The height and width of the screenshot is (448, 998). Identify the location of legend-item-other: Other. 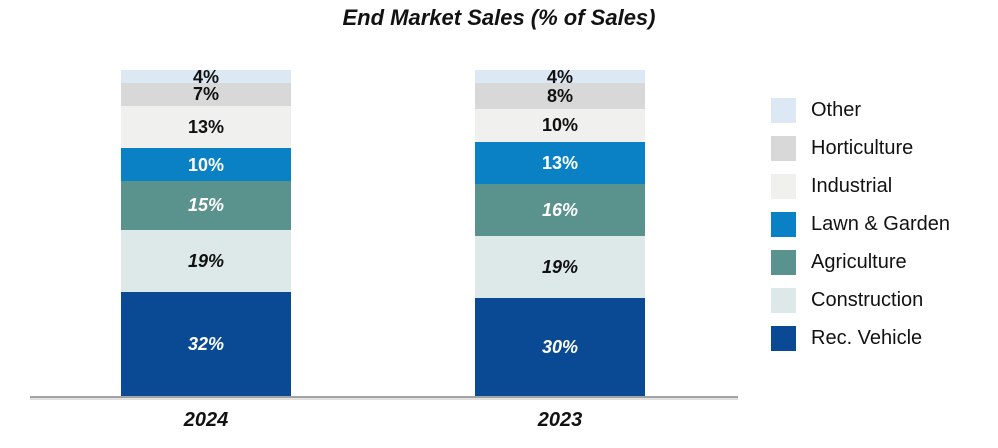
(860, 110).